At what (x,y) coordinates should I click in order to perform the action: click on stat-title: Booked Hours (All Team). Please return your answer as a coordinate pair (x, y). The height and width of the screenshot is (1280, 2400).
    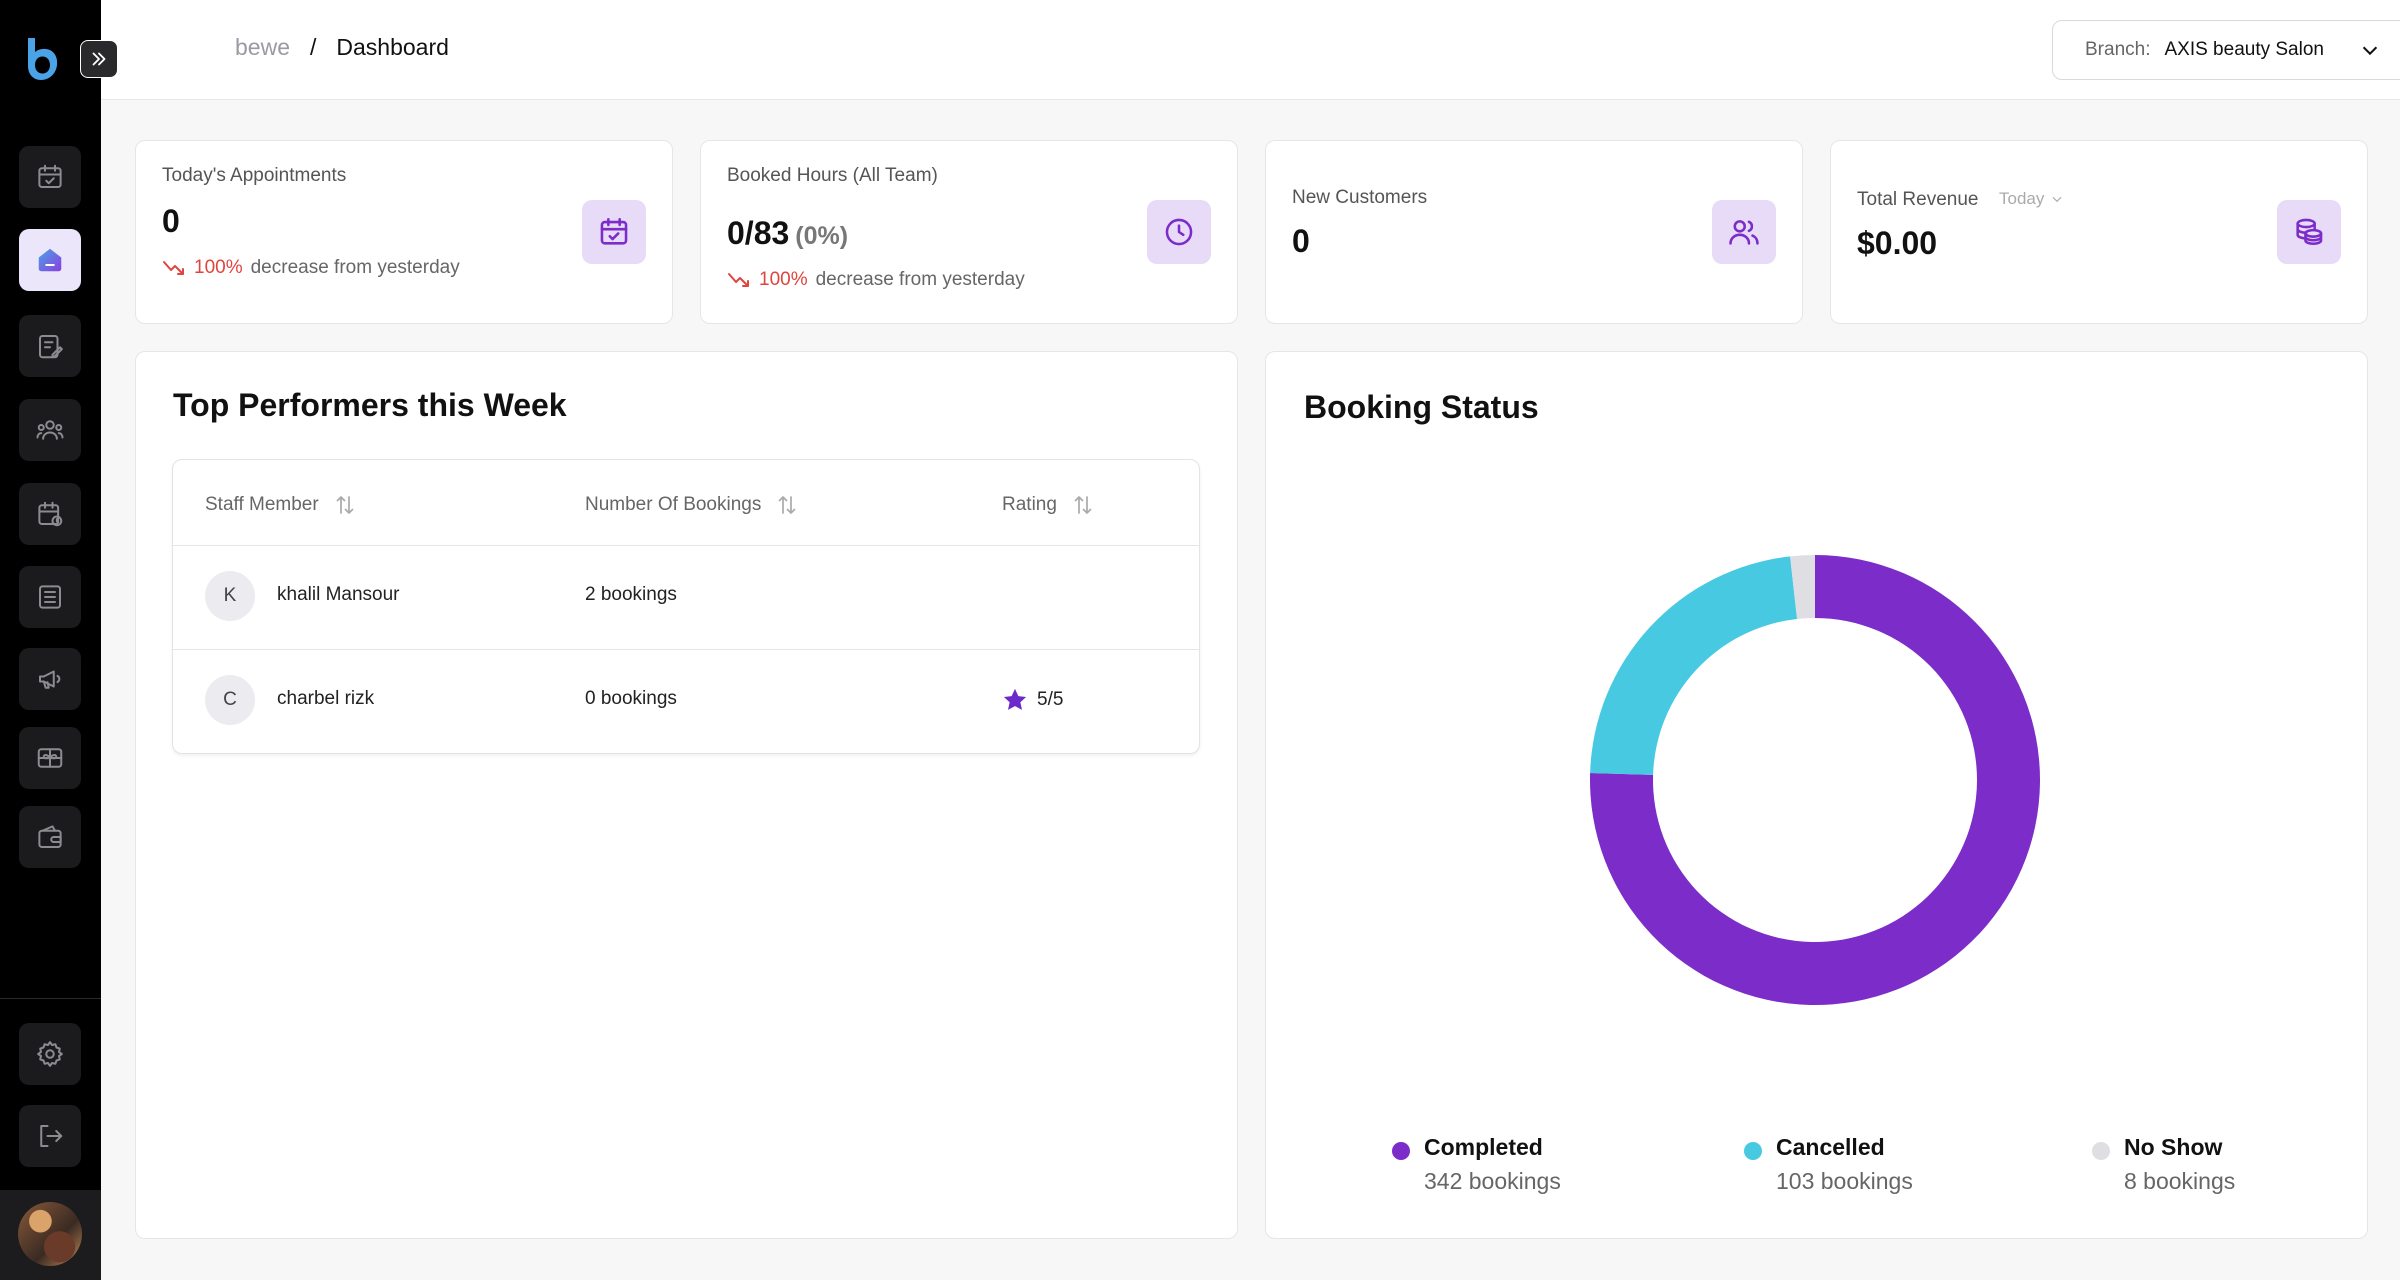
    Looking at the image, I should click on (832, 175).